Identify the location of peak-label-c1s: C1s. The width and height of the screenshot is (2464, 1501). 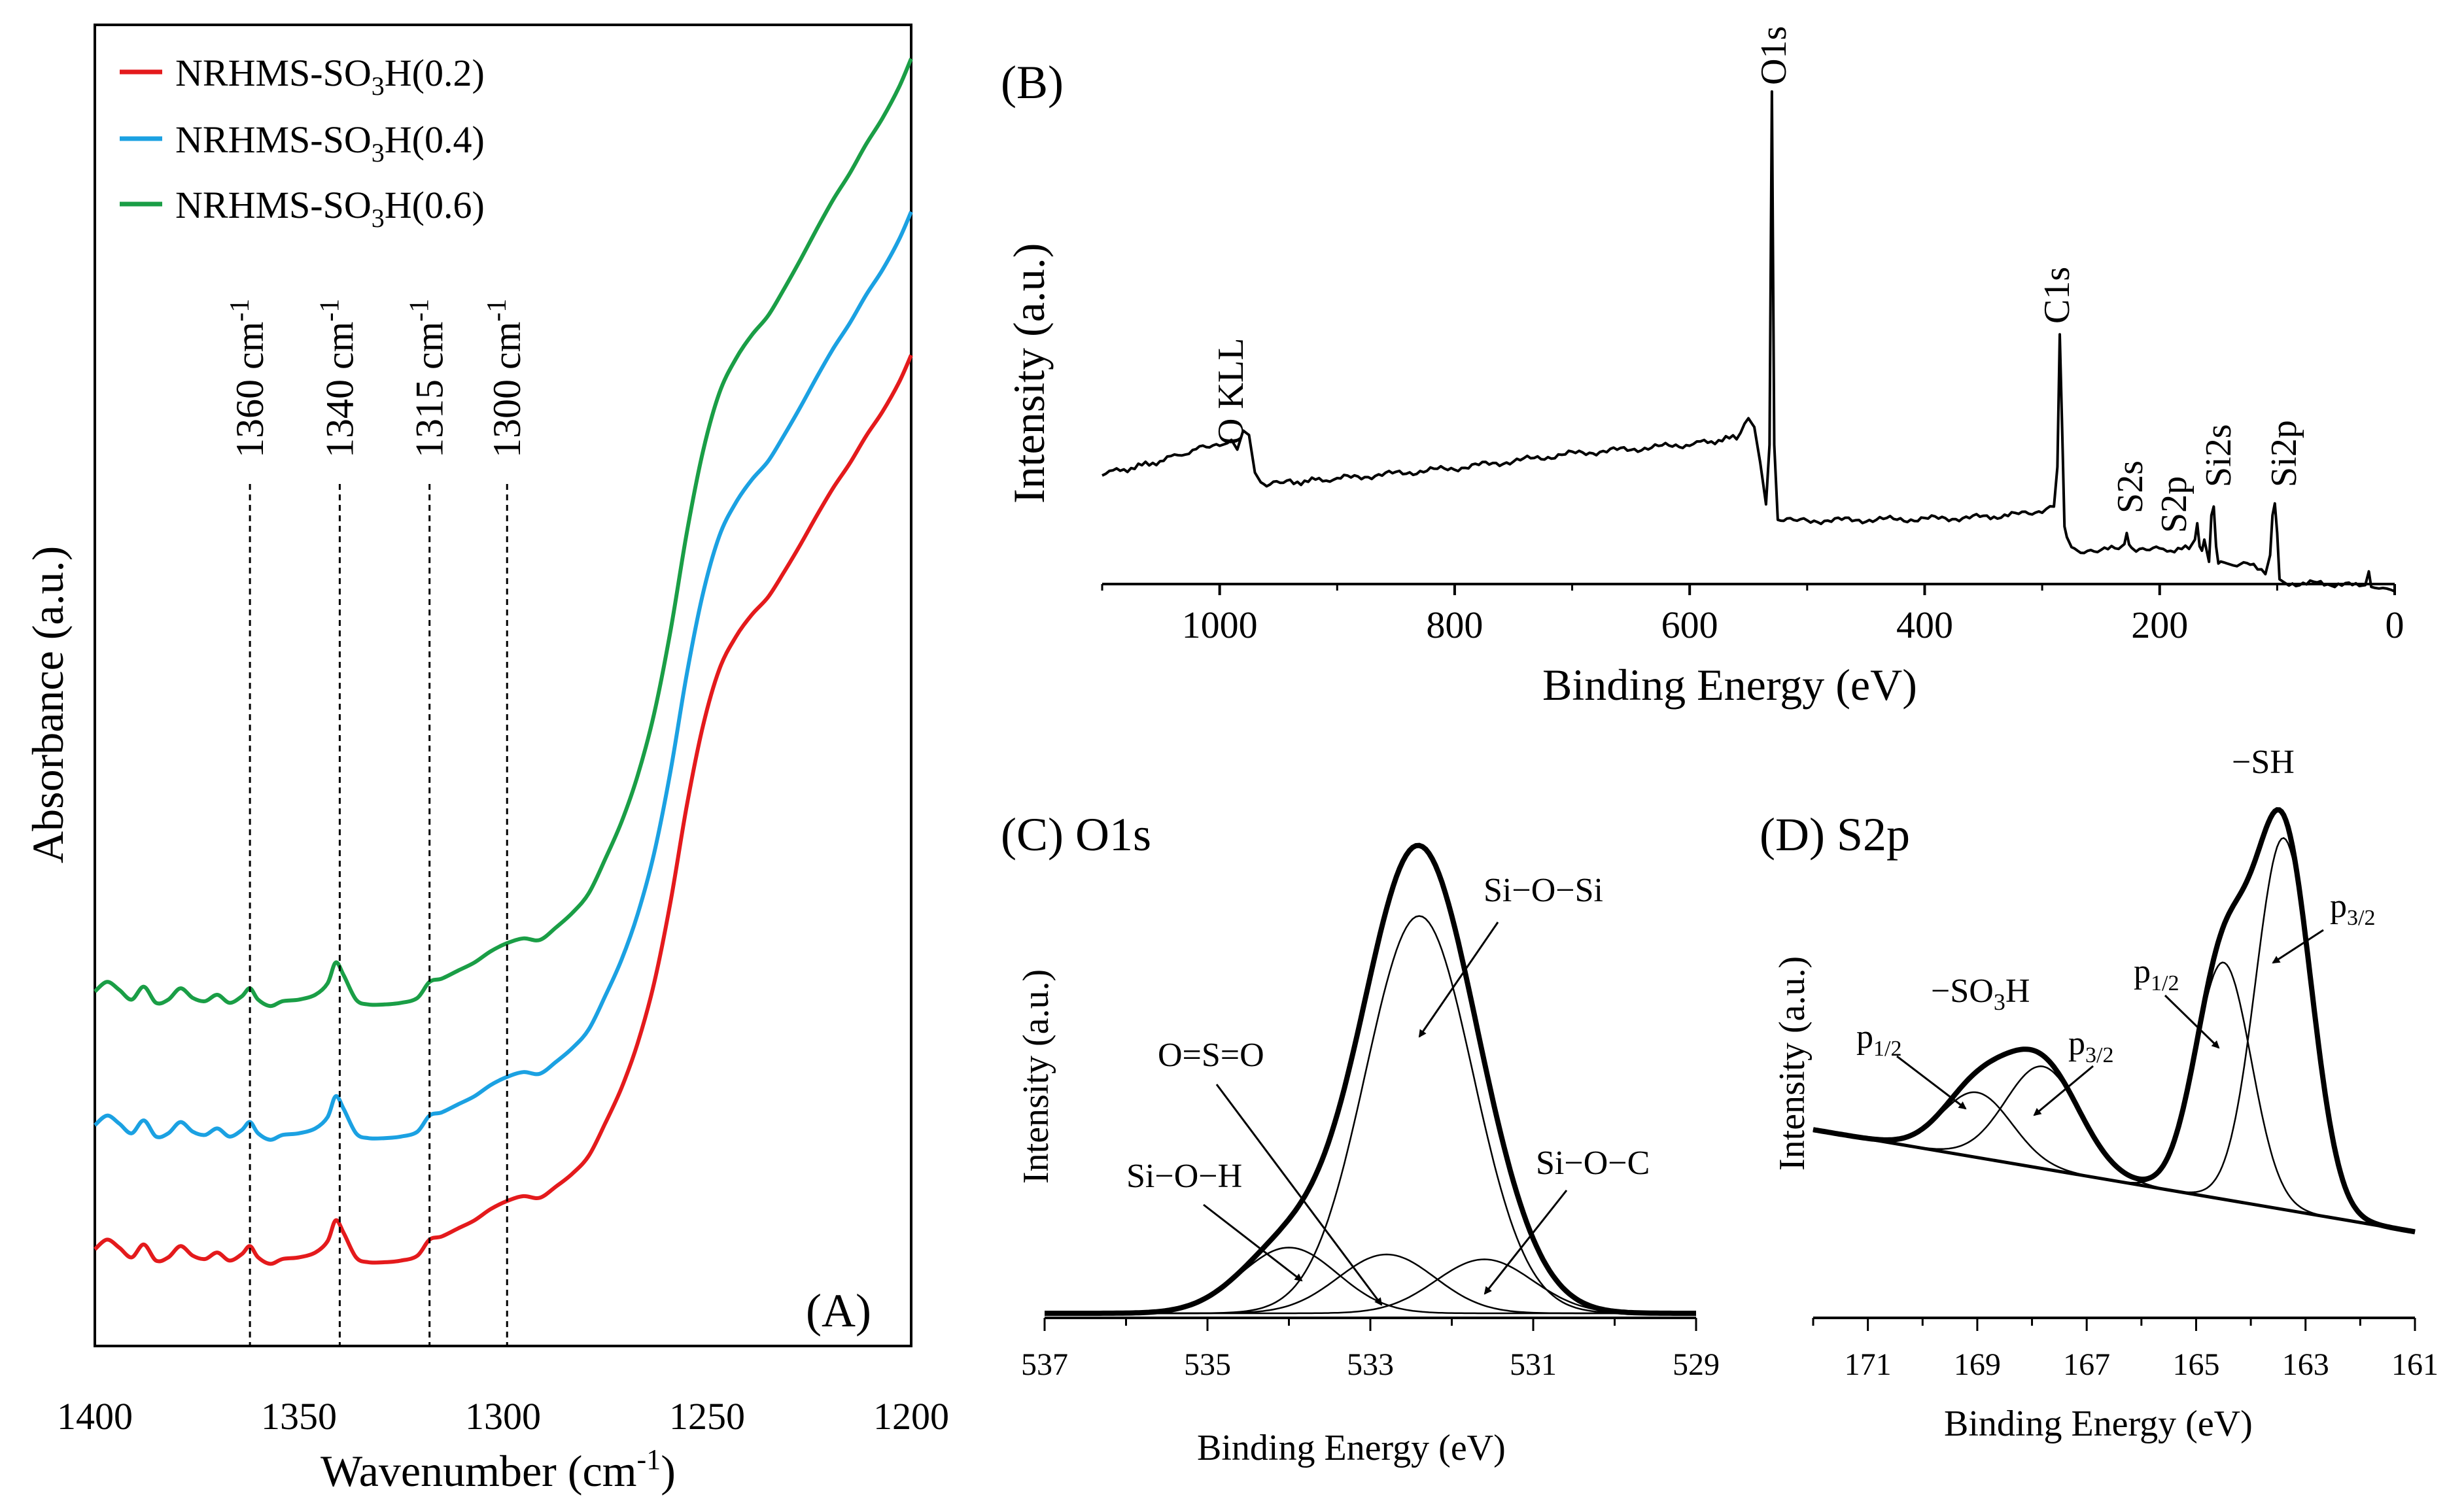
(2057, 295).